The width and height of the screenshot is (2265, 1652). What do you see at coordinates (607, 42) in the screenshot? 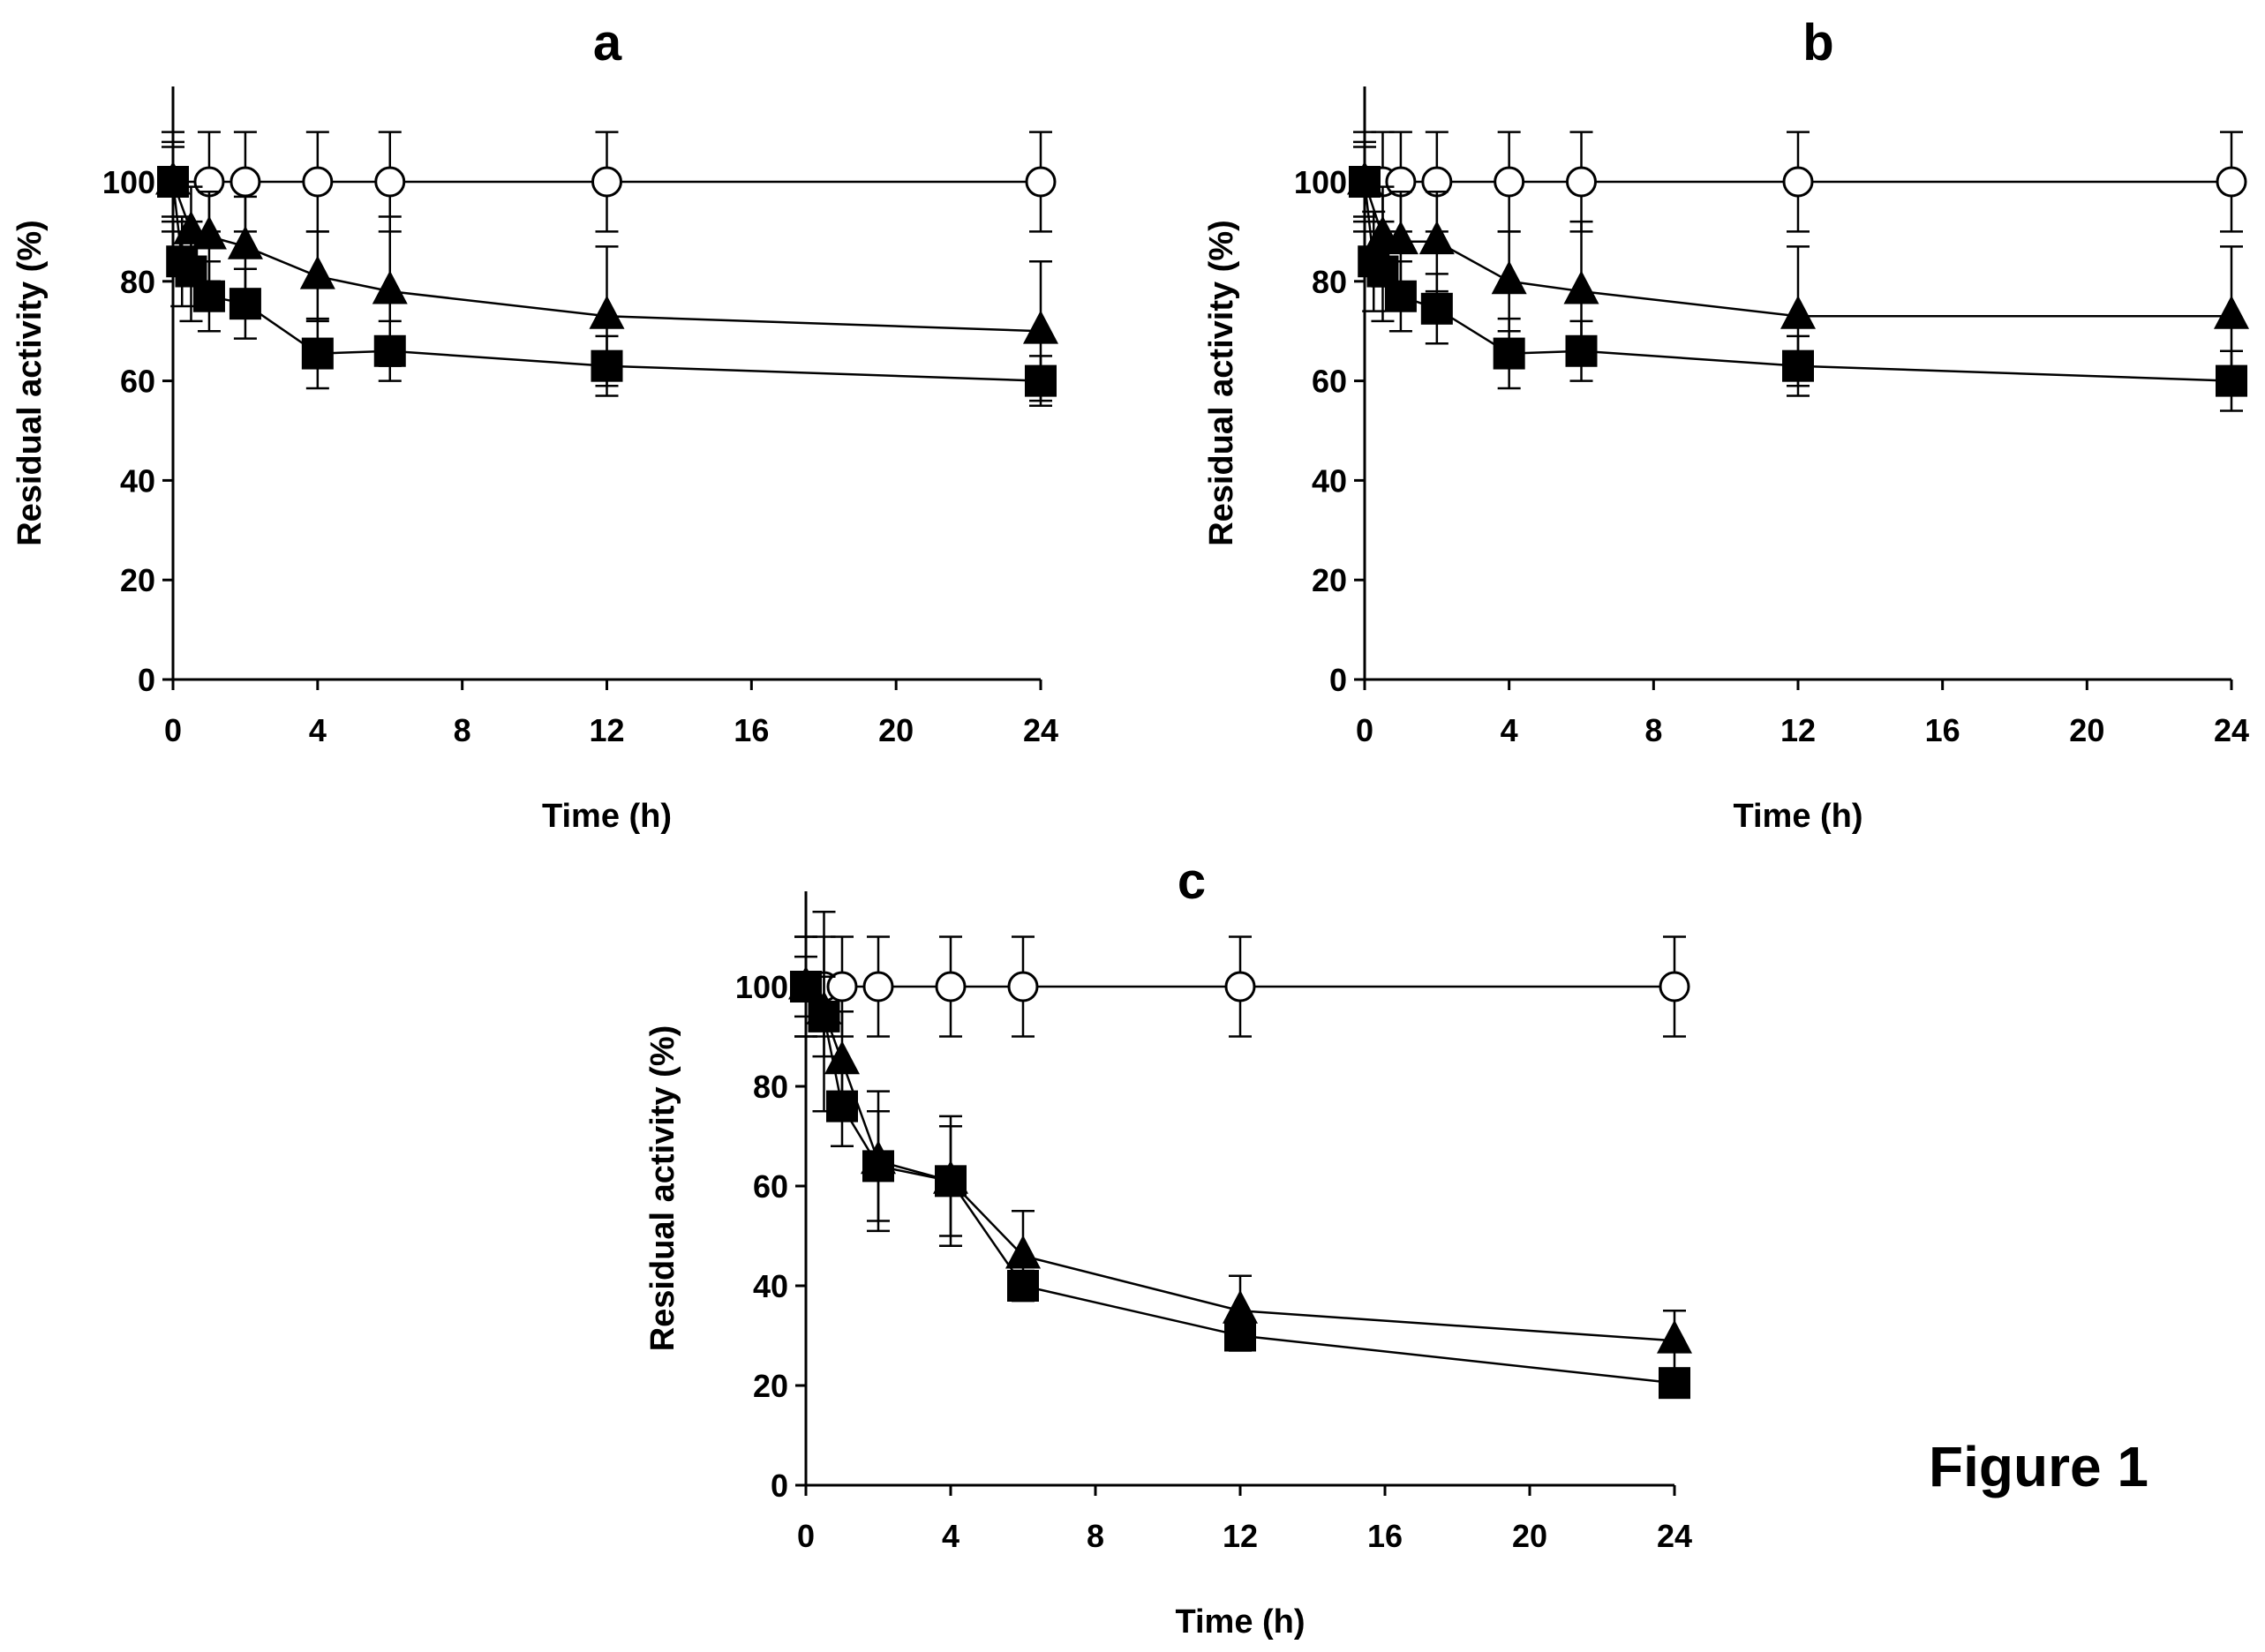
I see `panel-title: a` at bounding box center [607, 42].